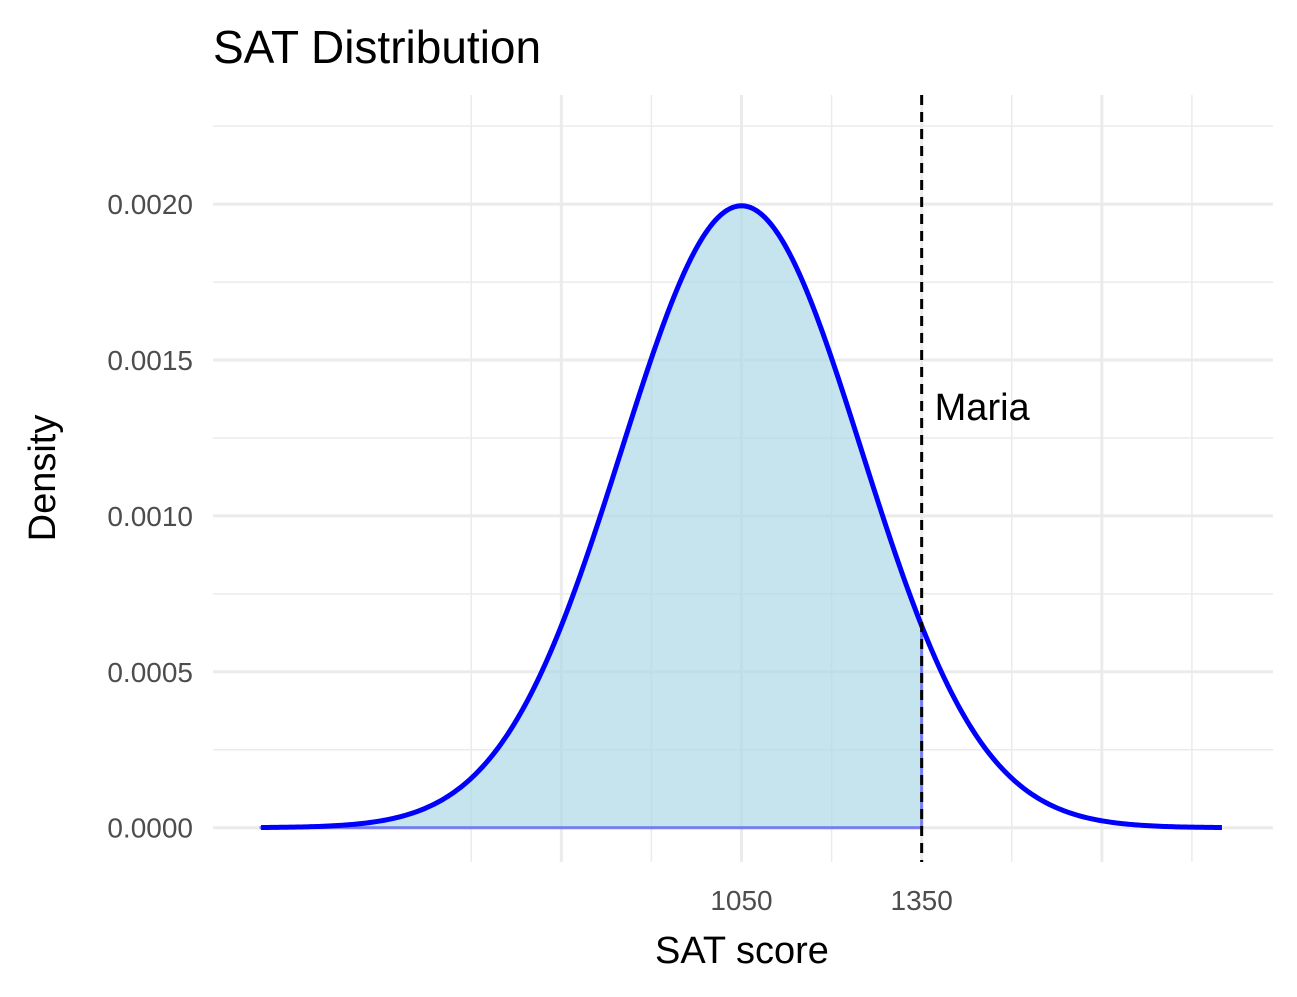 This screenshot has height=997, width=1297. What do you see at coordinates (831, 900) in the screenshot?
I see `x-axis-ticks: 1050 1350` at bounding box center [831, 900].